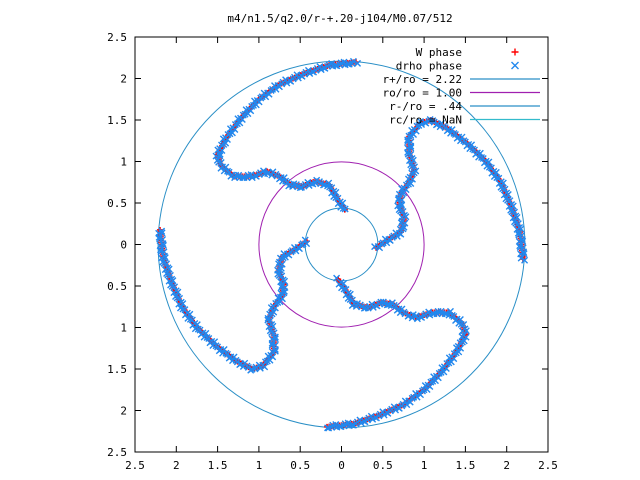 This screenshot has width=640, height=480. Describe the element at coordinates (123, 411) in the screenshot. I see `y-tick-label: 2` at that location.